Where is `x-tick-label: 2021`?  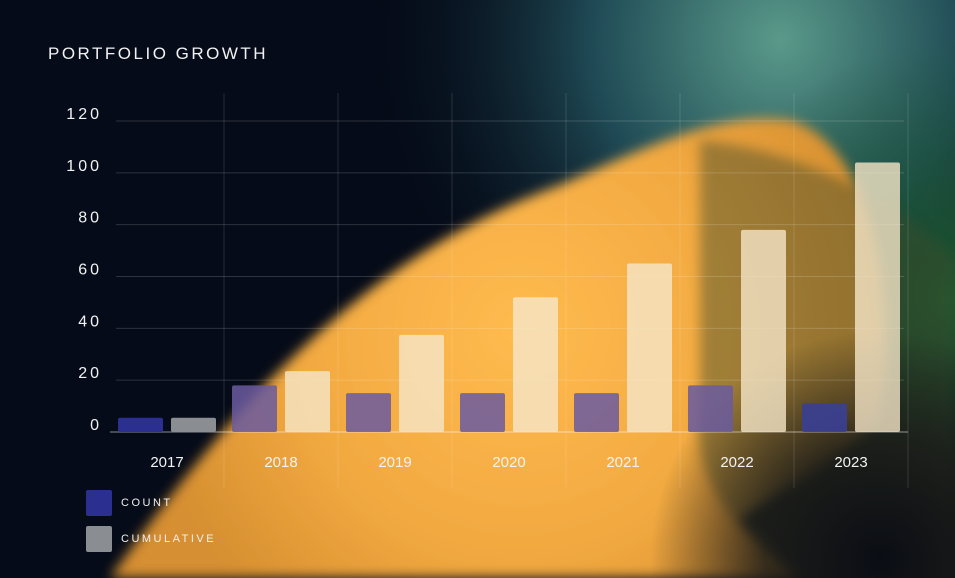 x-tick-label: 2021 is located at coordinates (622, 462).